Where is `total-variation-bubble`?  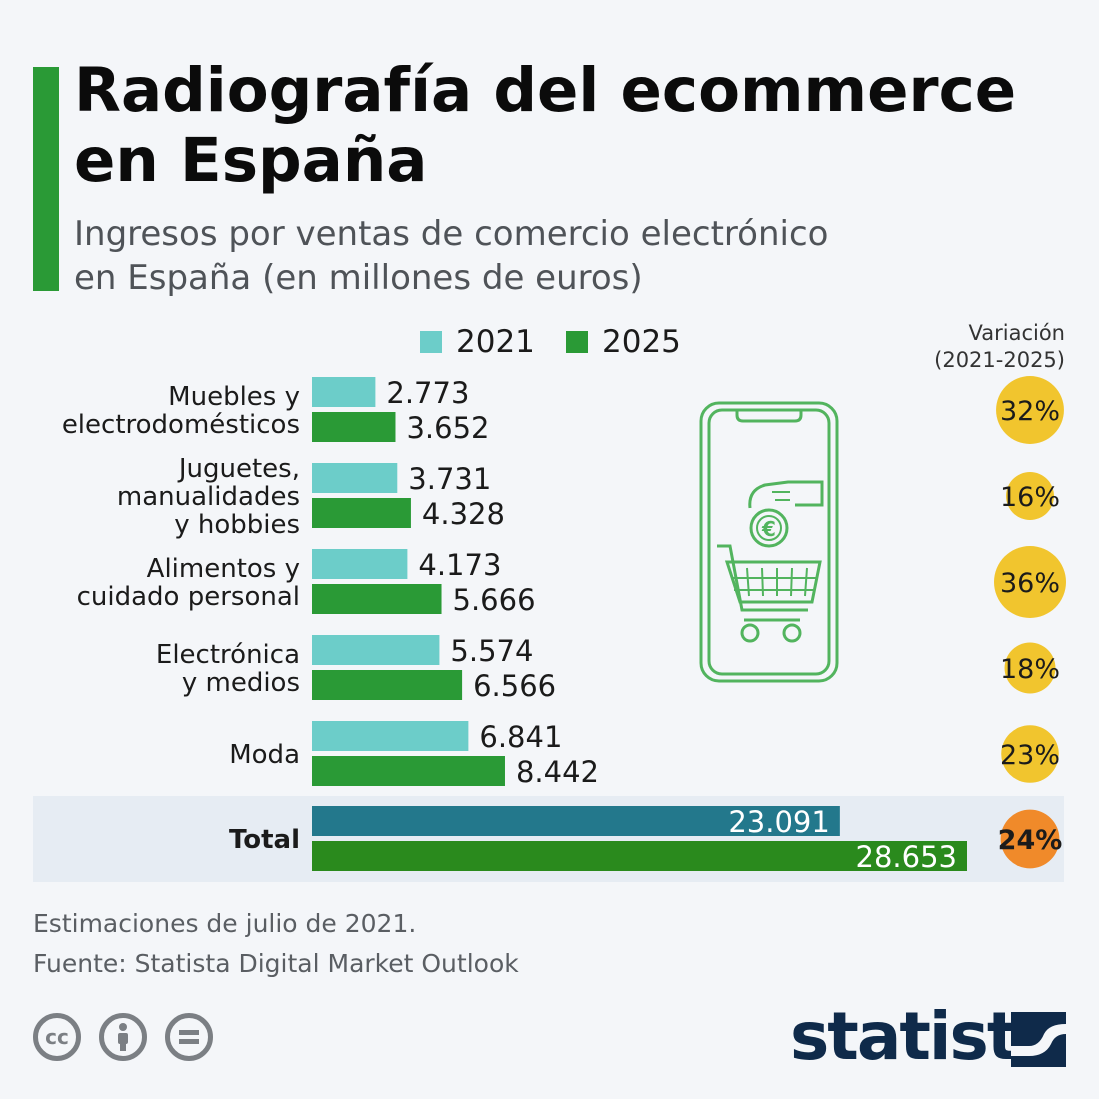
total-variation-bubble is located at coordinates (1030, 839).